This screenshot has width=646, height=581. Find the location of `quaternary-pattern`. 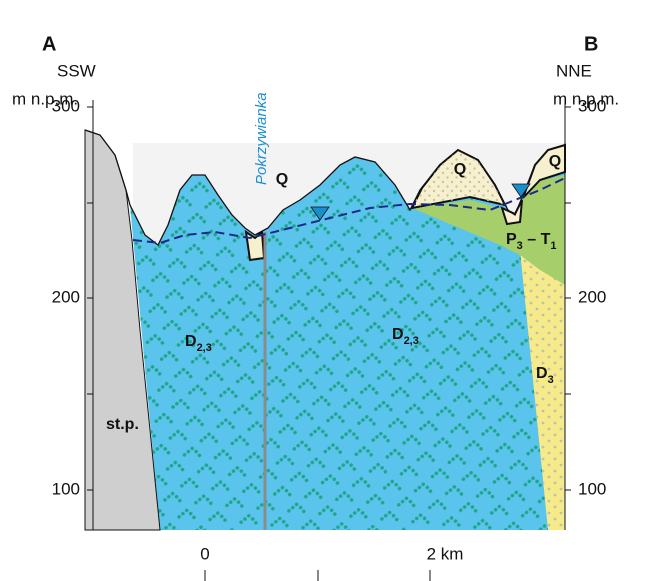

quaternary-pattern is located at coordinates (458, 179).